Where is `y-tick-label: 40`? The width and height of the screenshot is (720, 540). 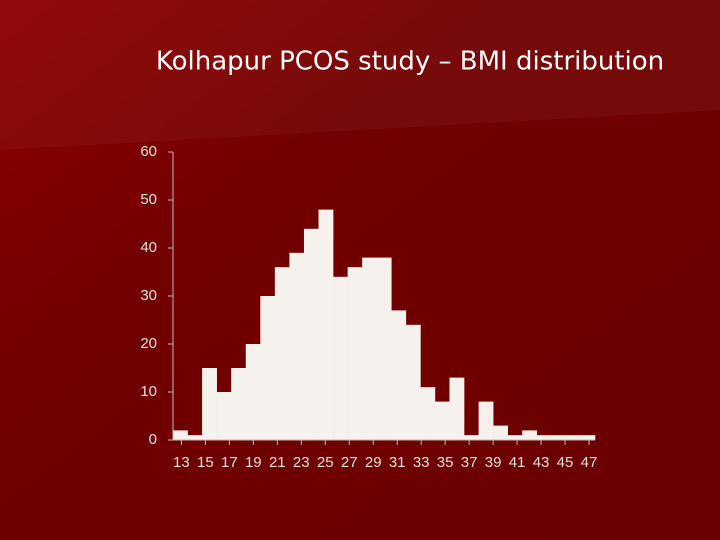
y-tick-label: 40 is located at coordinates (148, 247).